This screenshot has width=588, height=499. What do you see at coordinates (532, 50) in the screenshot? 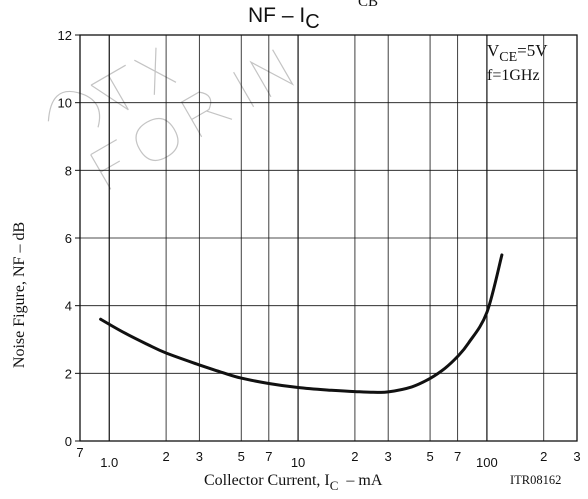
I see `annotation-vce-value: =5V` at bounding box center [532, 50].